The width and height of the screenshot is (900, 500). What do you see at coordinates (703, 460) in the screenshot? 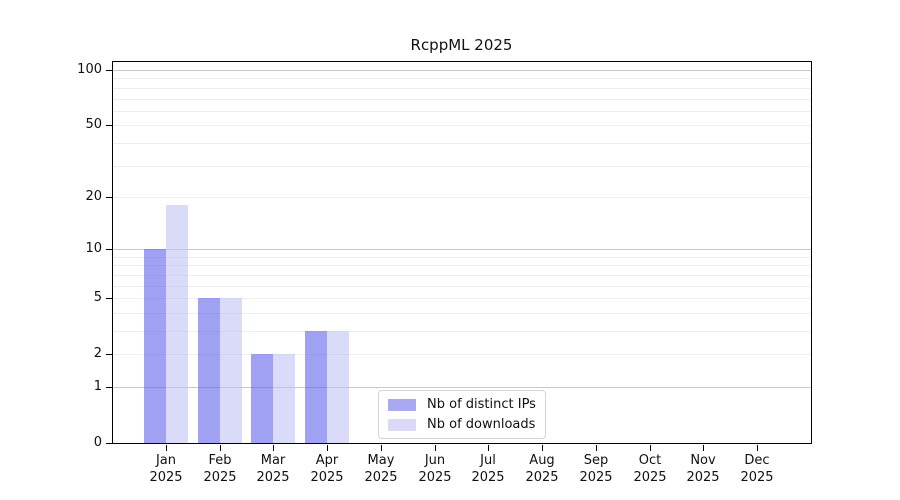
I see `x-label-month: Nov` at bounding box center [703, 460].